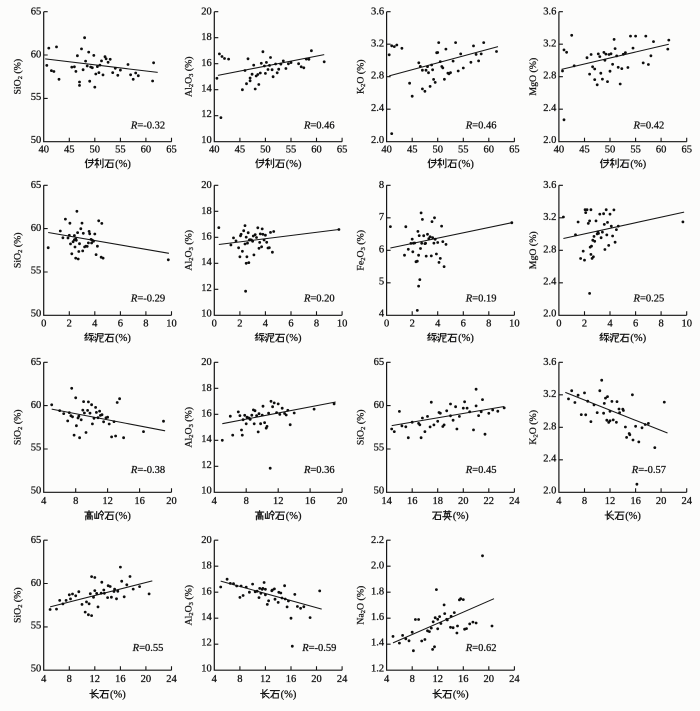 Image resolution: width=700 pixels, height=711 pixels. Describe the element at coordinates (412, 150) in the screenshot. I see `svg-text: 45` at that location.